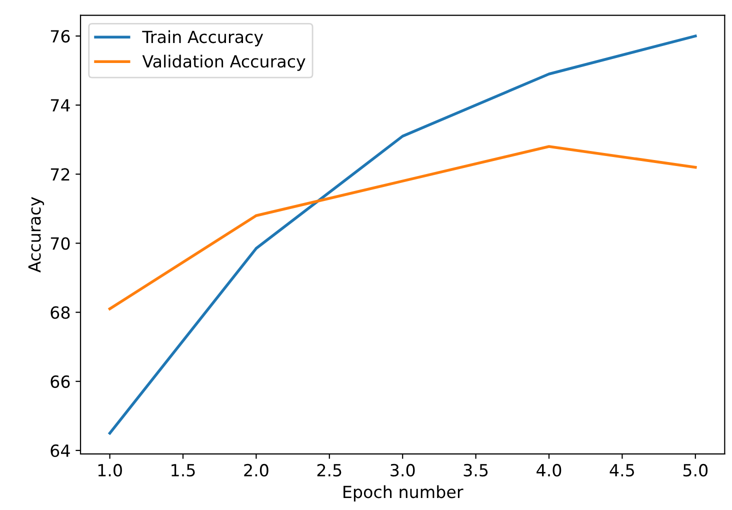  What do you see at coordinates (549, 470) in the screenshot?
I see `x-tick-label: 4.0` at bounding box center [549, 470].